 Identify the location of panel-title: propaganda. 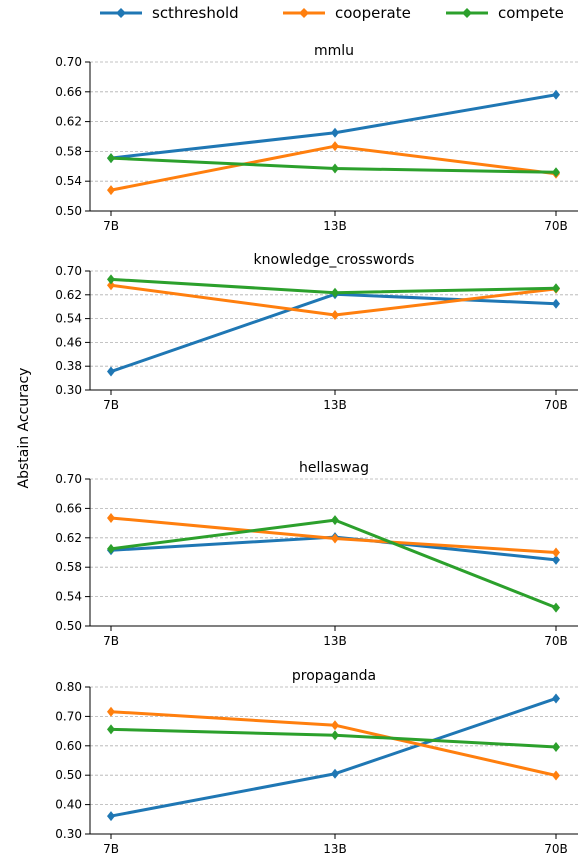
(334, 676).